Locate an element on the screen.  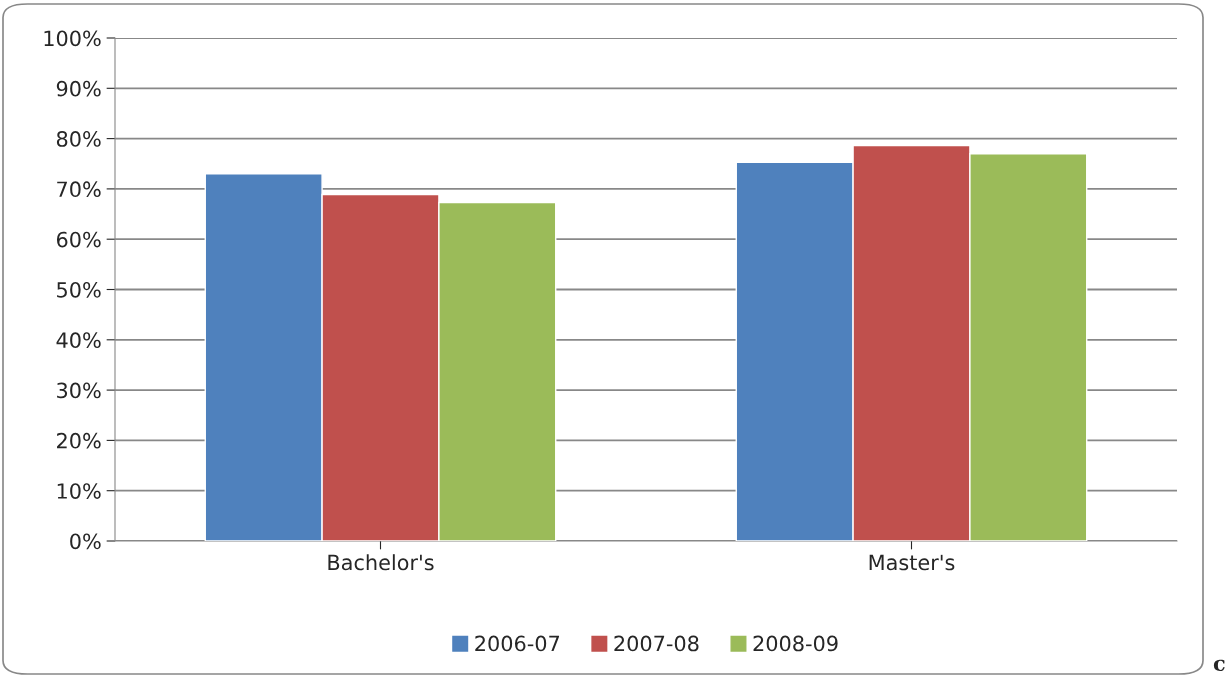
legend-label: 2007-08 is located at coordinates (656, 643).